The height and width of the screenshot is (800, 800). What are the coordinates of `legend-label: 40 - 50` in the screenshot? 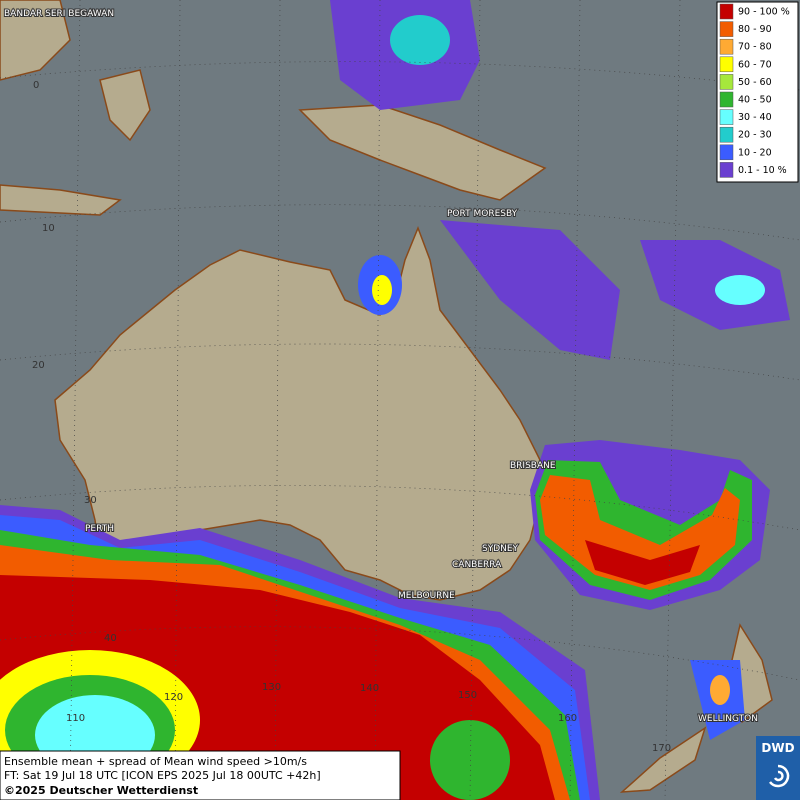 It's located at (755, 100).